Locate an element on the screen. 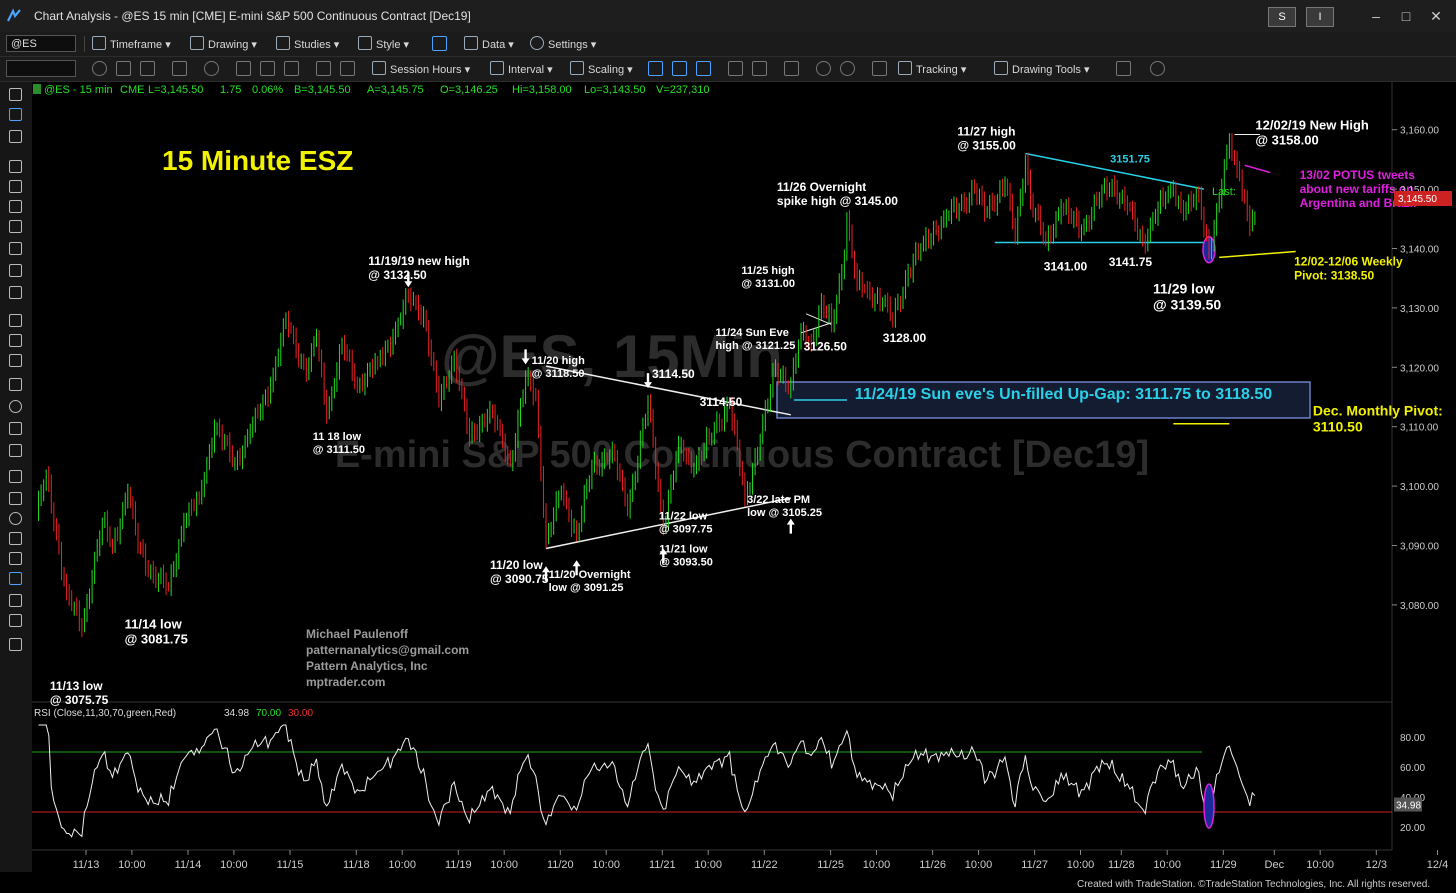  rsi-value: 34.98 is located at coordinates (236, 713).